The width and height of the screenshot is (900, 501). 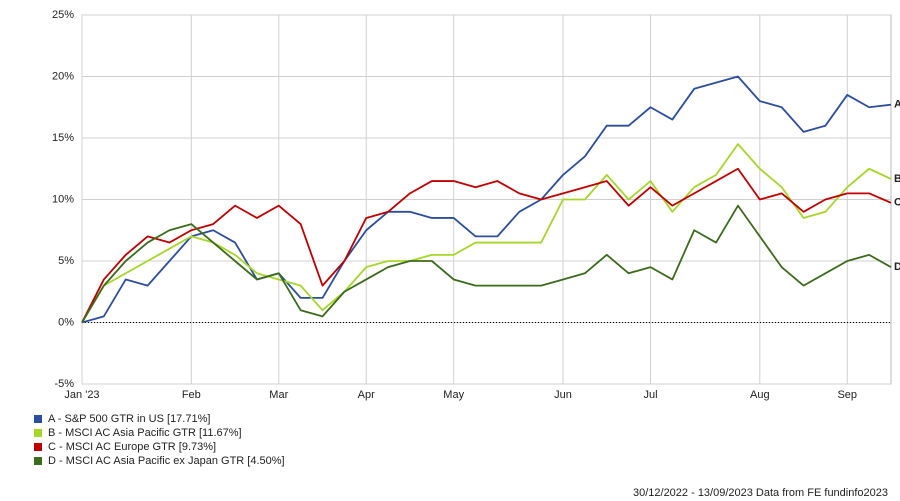 I want to click on x-tick-label: Jun, so click(x=563, y=395).